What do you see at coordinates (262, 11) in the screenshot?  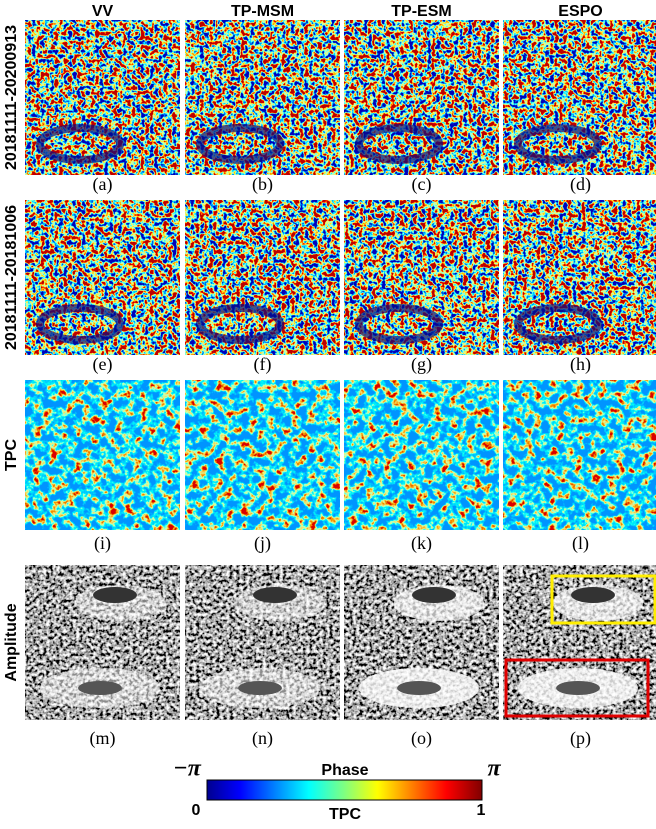 I see `column-header: TP-MSM` at bounding box center [262, 11].